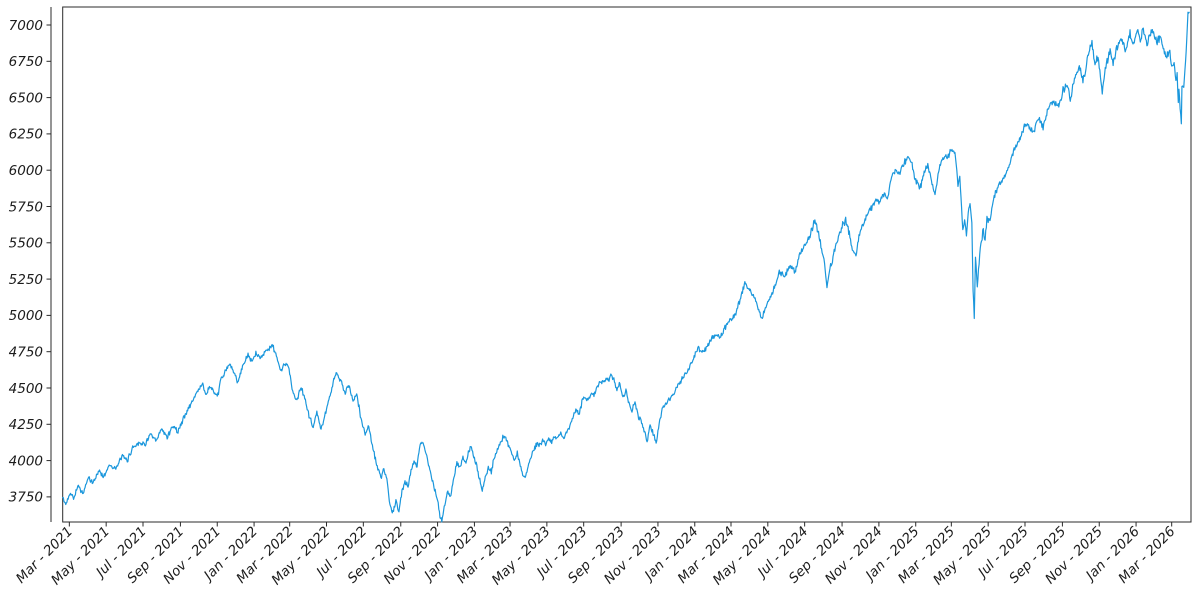 Image resolution: width=1200 pixels, height=600 pixels. What do you see at coordinates (26, 171) in the screenshot?
I see `y-axis-tick-label: 6000` at bounding box center [26, 171].